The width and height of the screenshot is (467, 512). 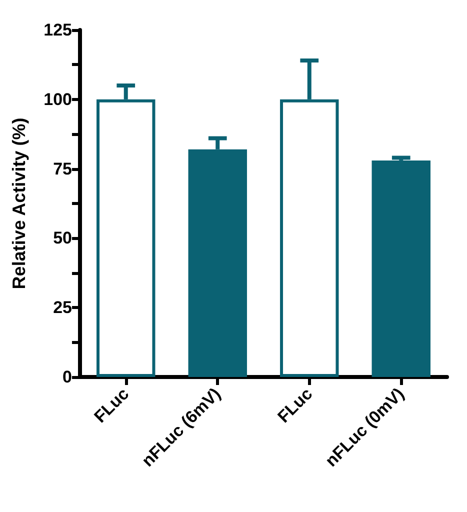 I want to click on y-tick-label: 75, so click(x=62, y=168).